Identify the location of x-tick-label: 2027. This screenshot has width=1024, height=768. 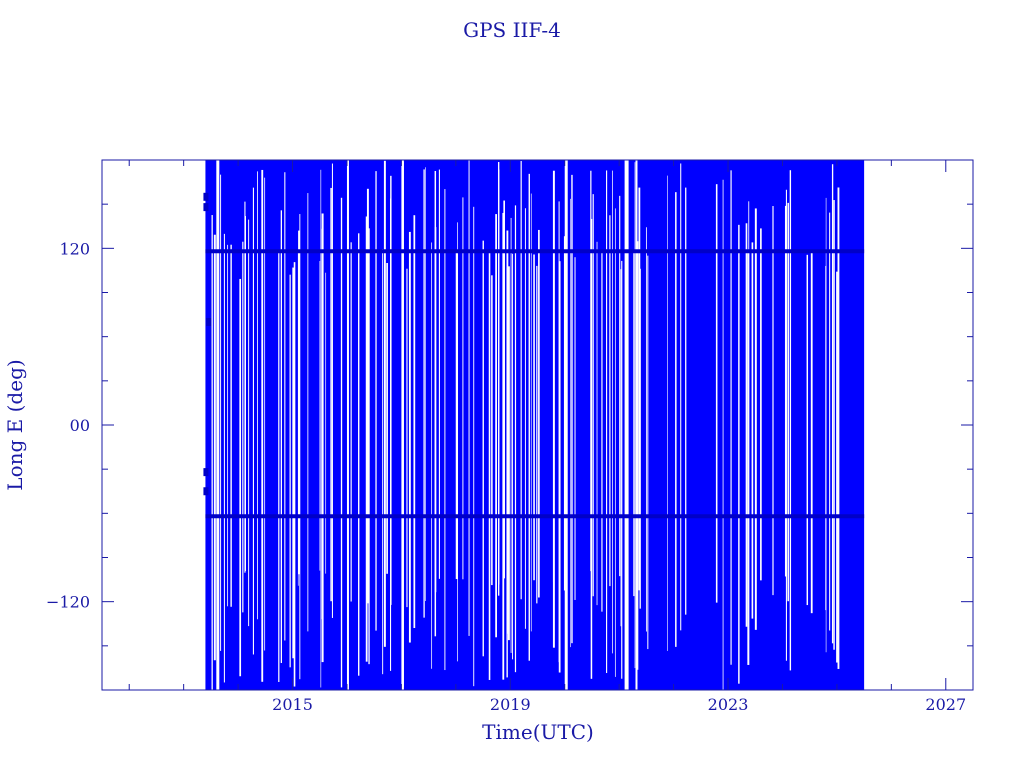
(945, 704).